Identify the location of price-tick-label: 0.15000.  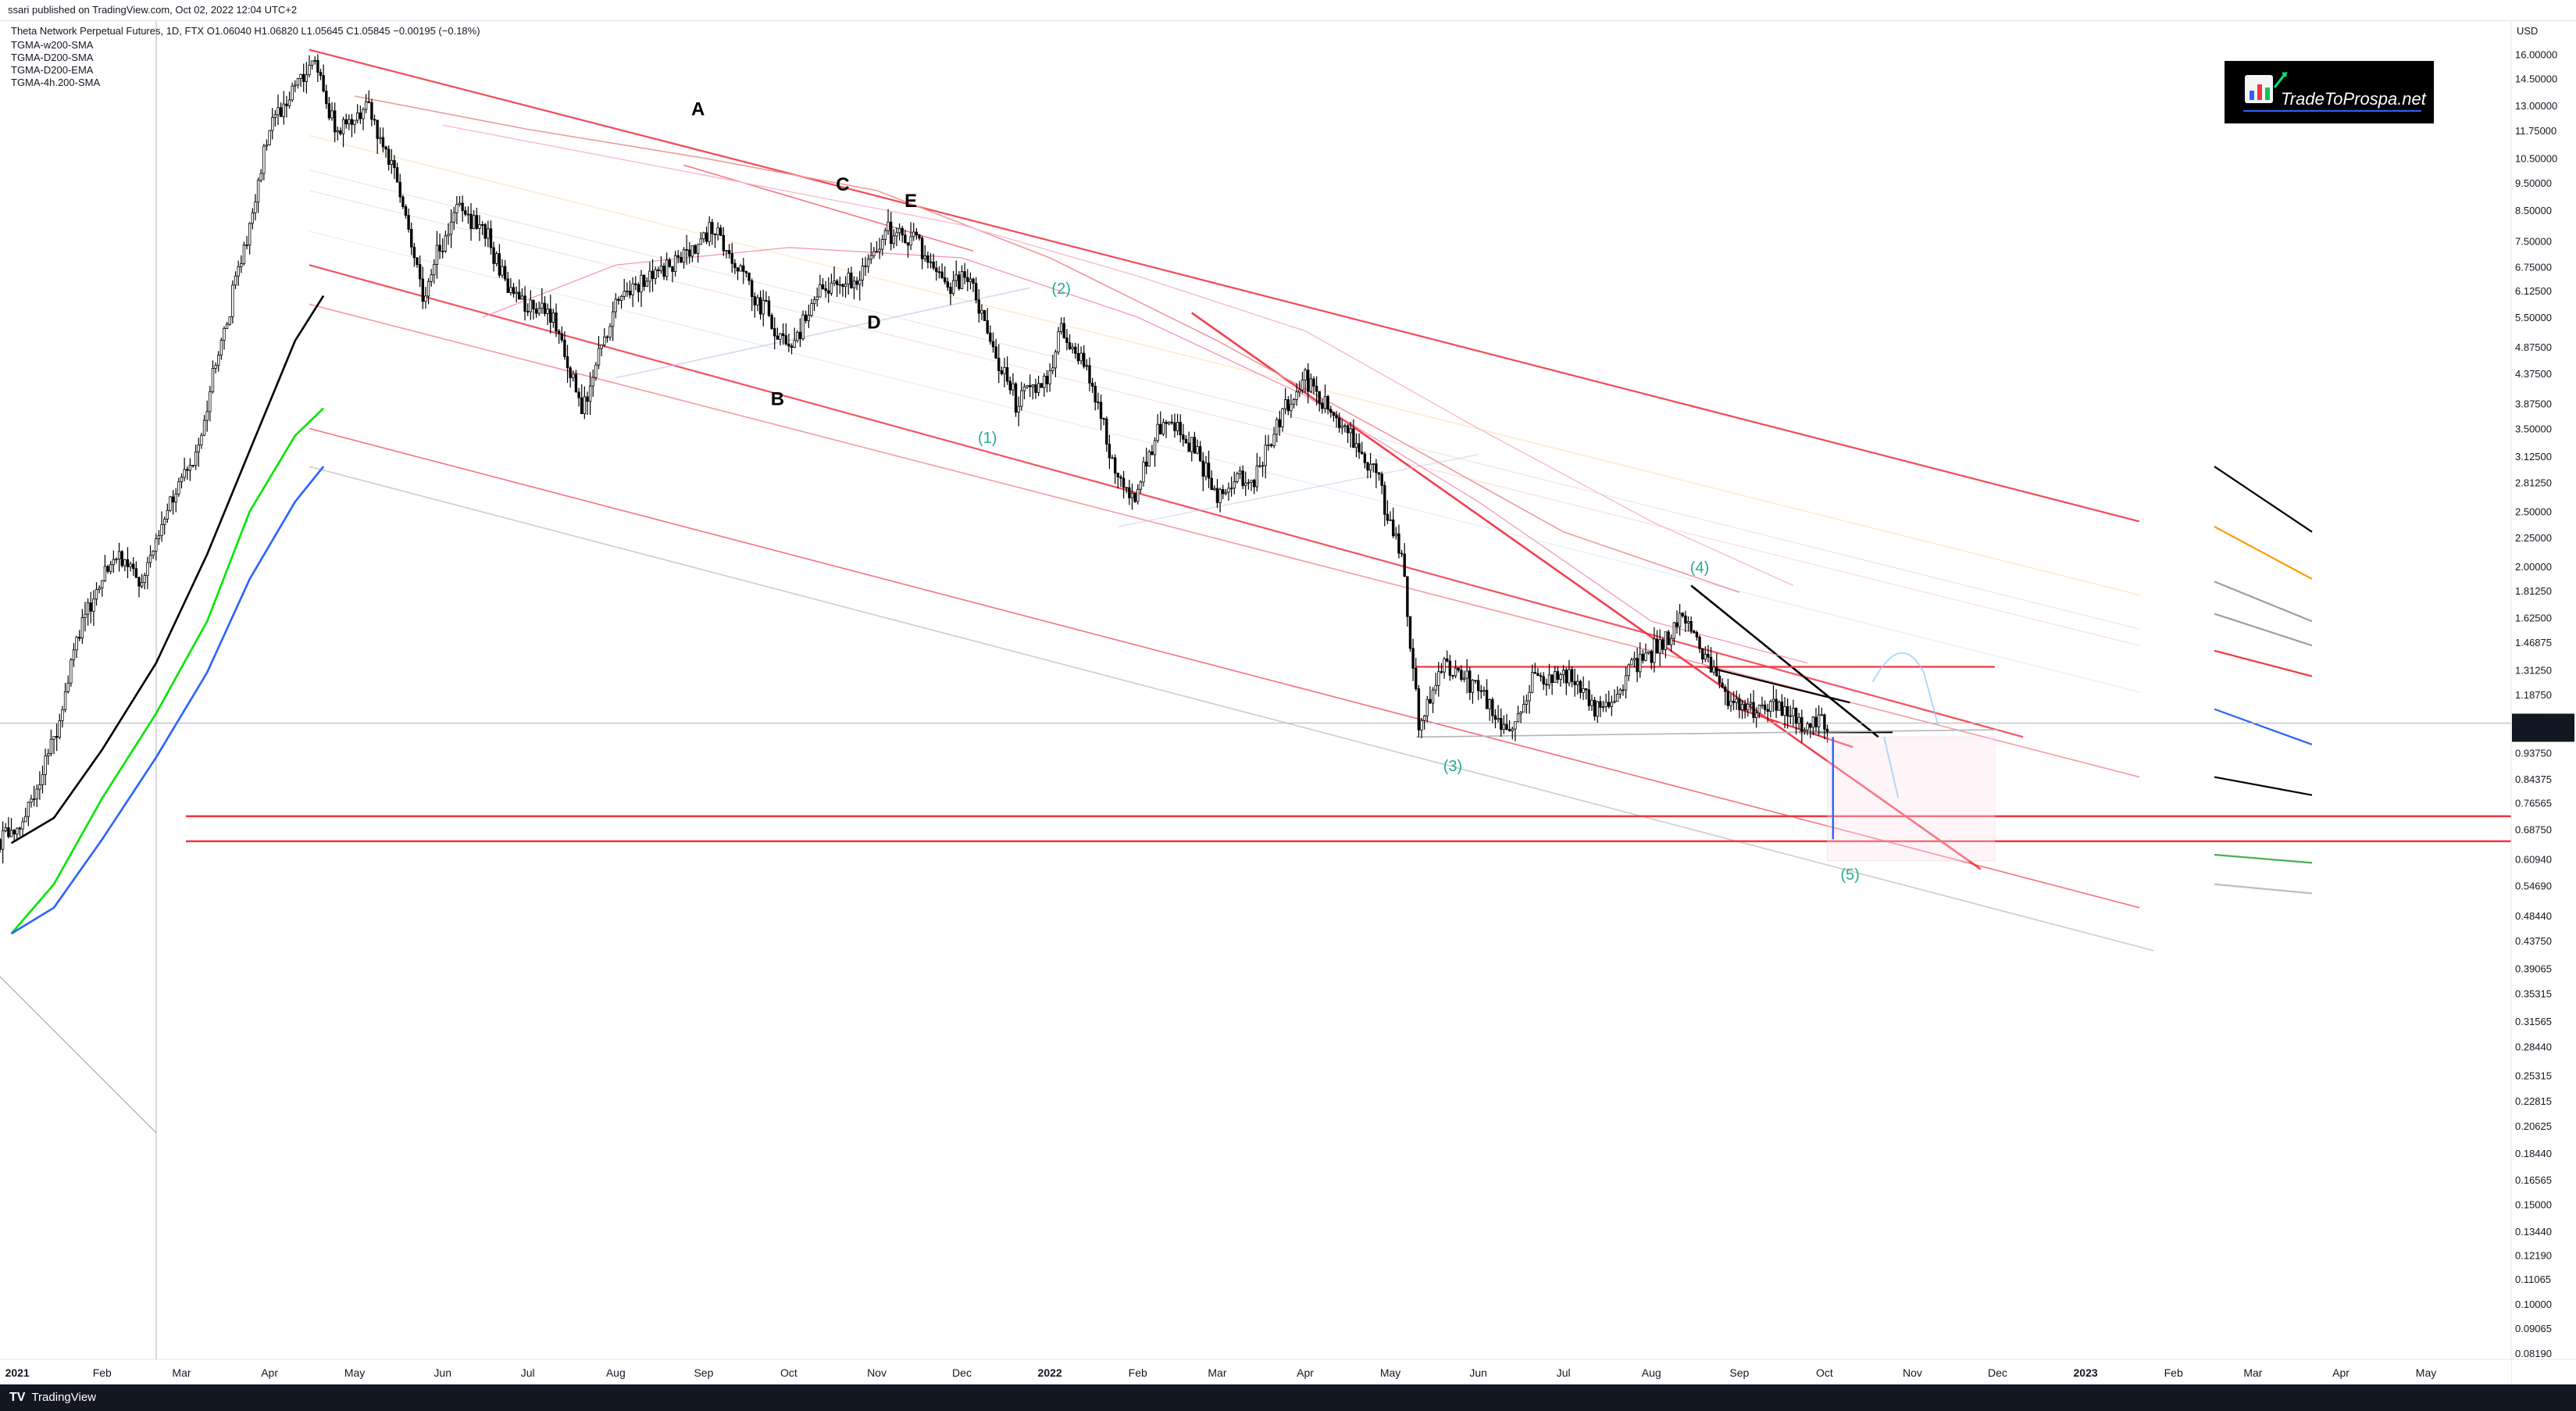
(2533, 1204).